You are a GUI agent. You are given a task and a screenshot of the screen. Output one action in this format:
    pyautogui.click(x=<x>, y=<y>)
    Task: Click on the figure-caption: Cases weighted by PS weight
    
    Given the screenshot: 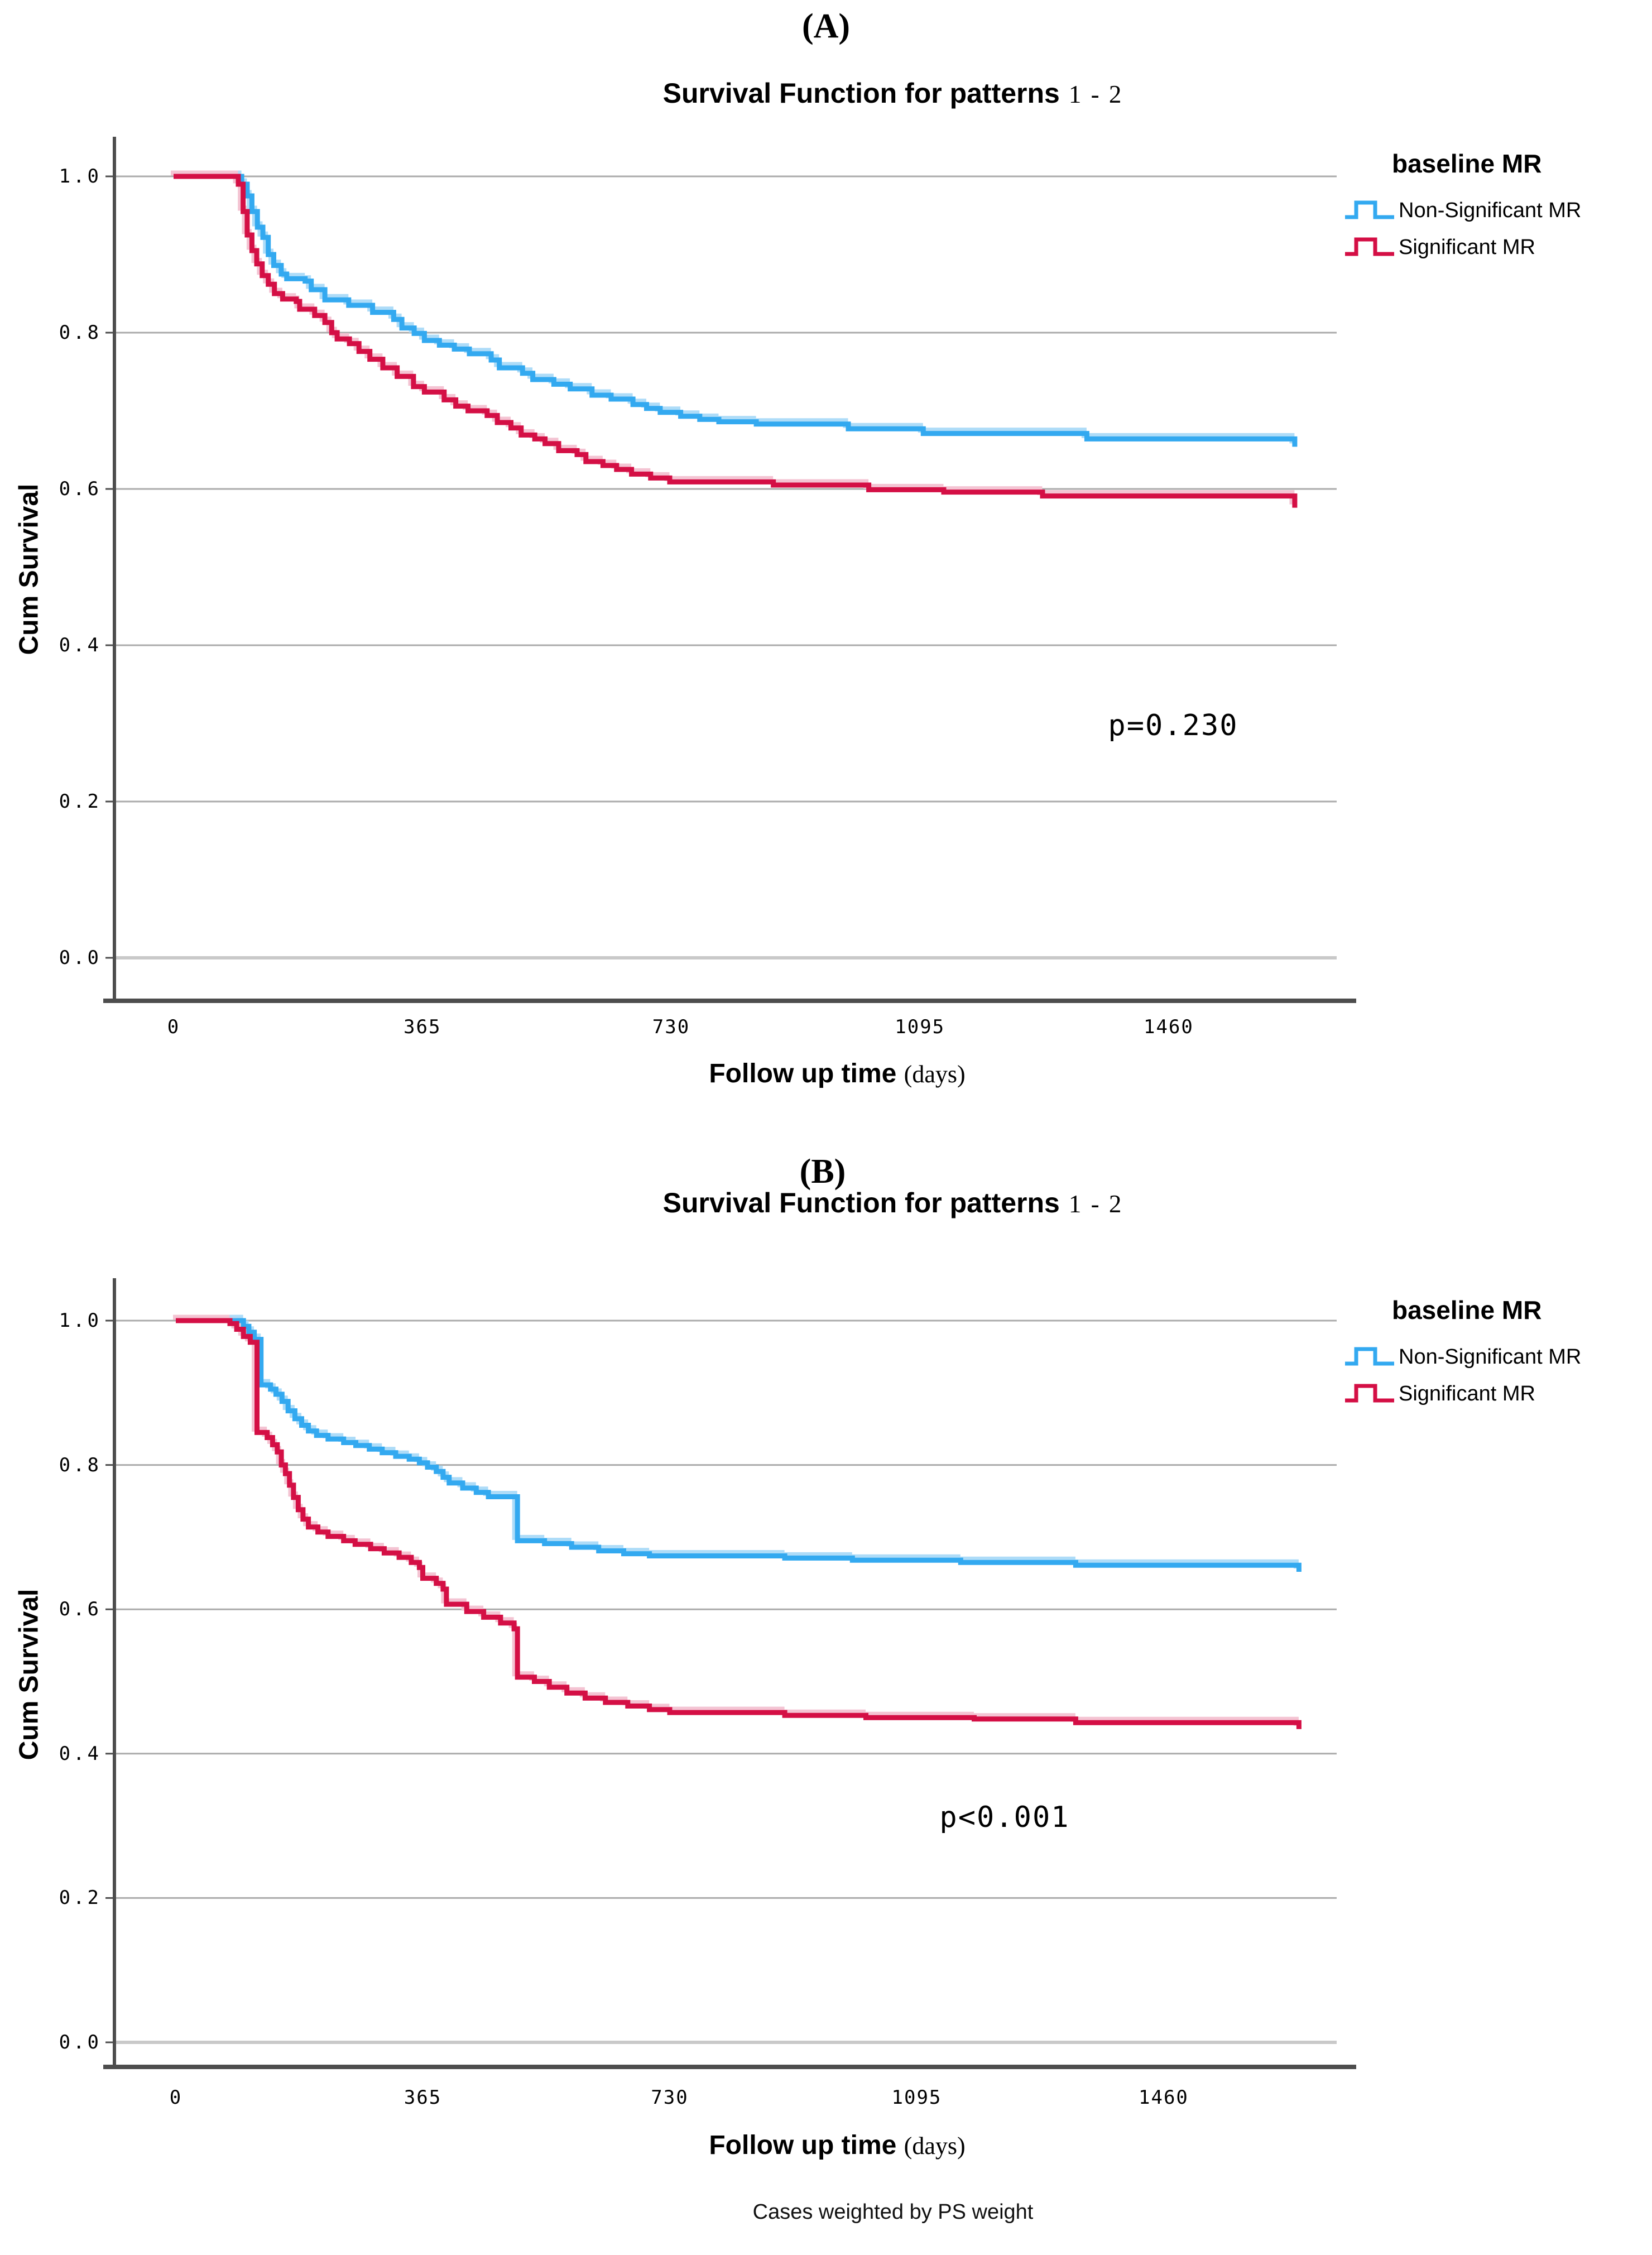 What is the action you would take?
    pyautogui.click(x=893, y=2212)
    